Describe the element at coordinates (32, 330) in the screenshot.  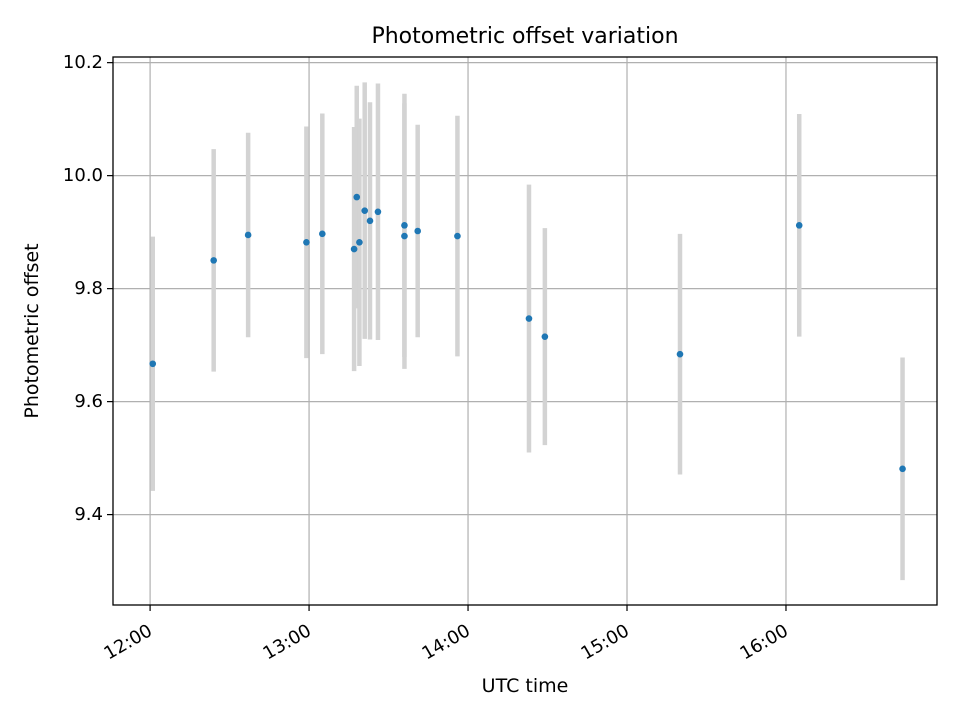
I see `y-axis-title: Photometric offset` at that location.